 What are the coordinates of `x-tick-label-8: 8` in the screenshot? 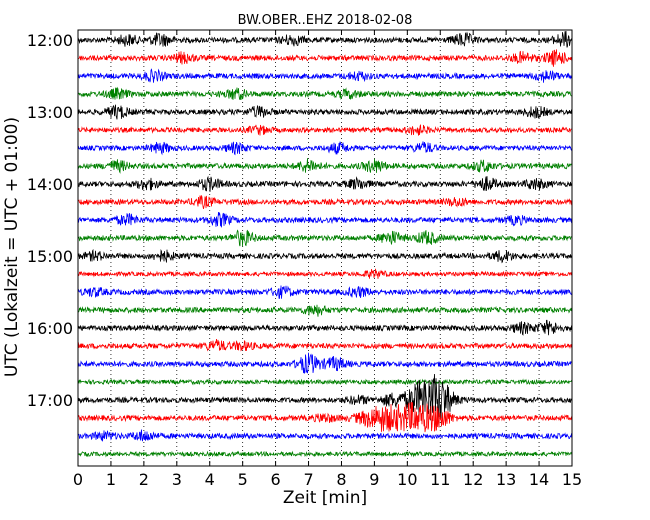 It's located at (341, 479).